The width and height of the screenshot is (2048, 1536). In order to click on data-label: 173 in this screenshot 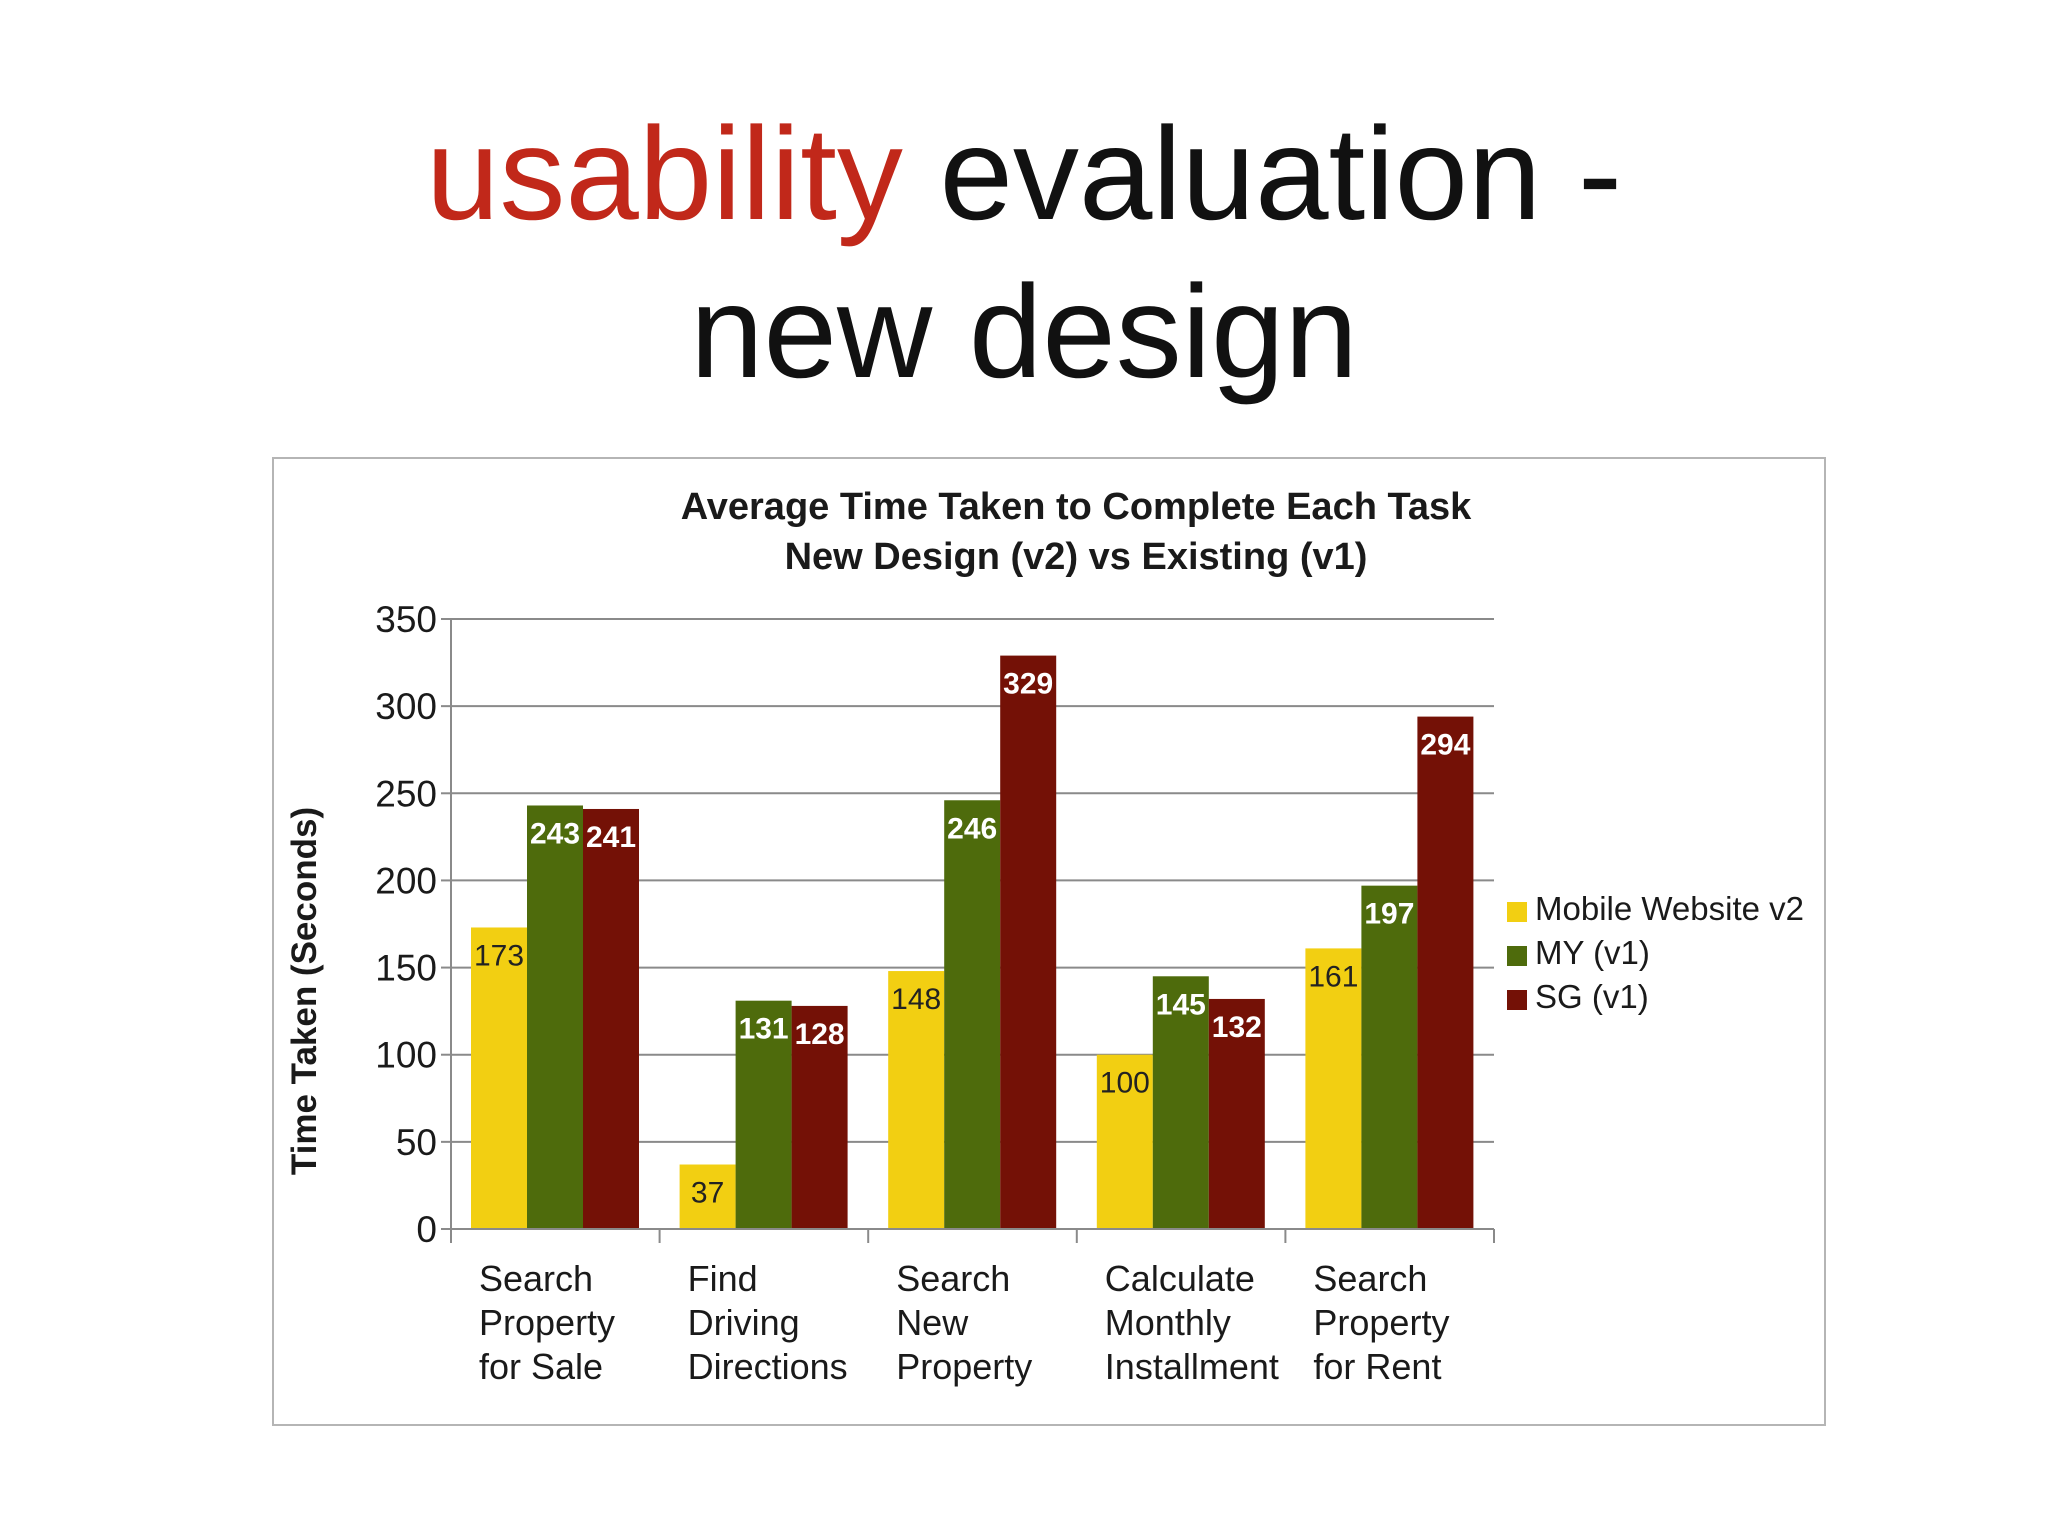, I will do `click(499, 955)`.